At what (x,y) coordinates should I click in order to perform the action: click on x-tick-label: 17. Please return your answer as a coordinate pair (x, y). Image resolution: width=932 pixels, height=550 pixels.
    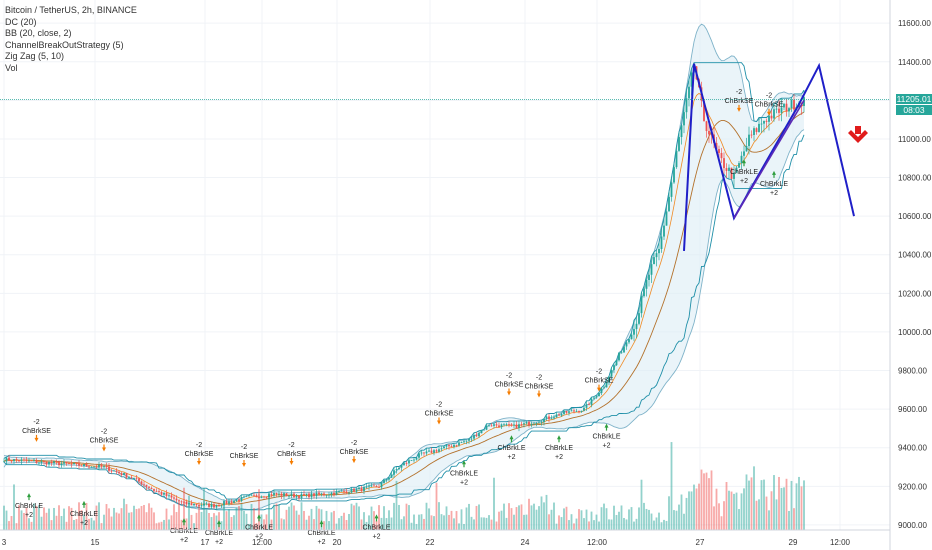
    Looking at the image, I should click on (205, 542).